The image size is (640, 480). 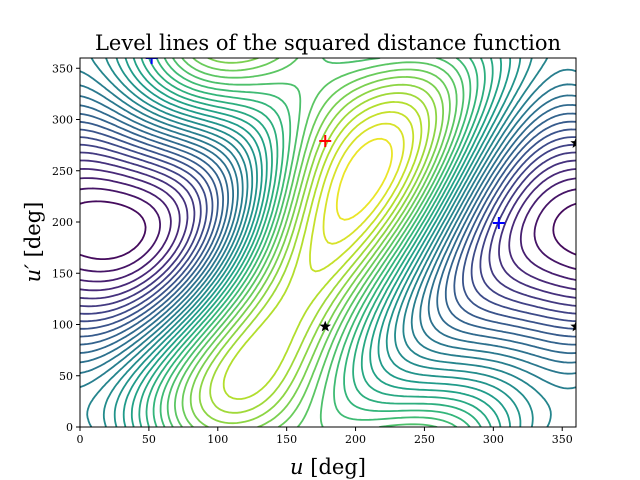 I want to click on y-axis-label: u′ [deg], so click(x=33, y=242).